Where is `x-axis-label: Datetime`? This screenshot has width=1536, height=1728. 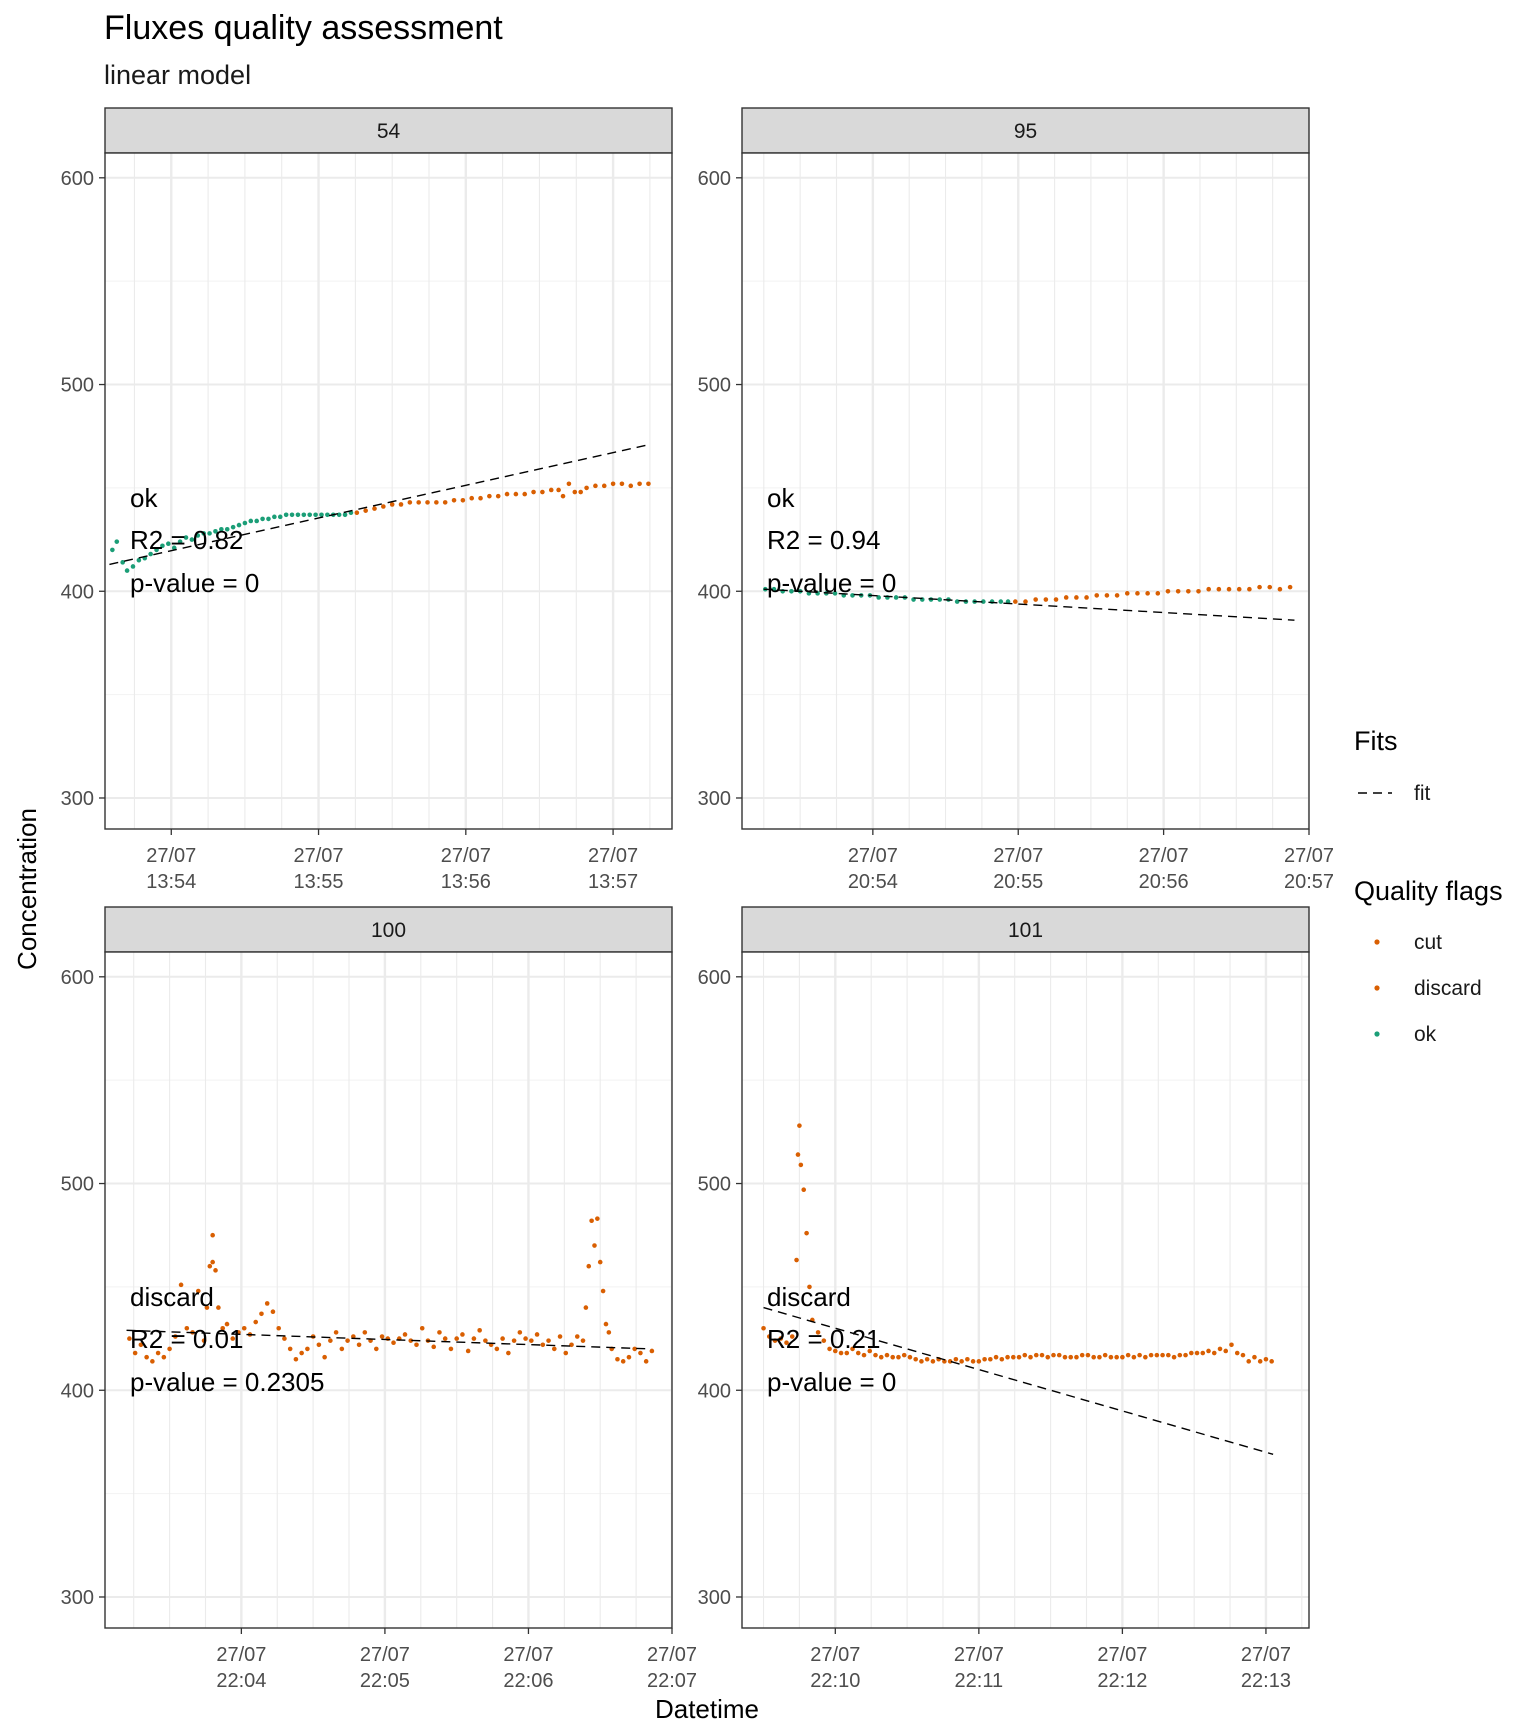
x-axis-label: Datetime is located at coordinates (707, 1709).